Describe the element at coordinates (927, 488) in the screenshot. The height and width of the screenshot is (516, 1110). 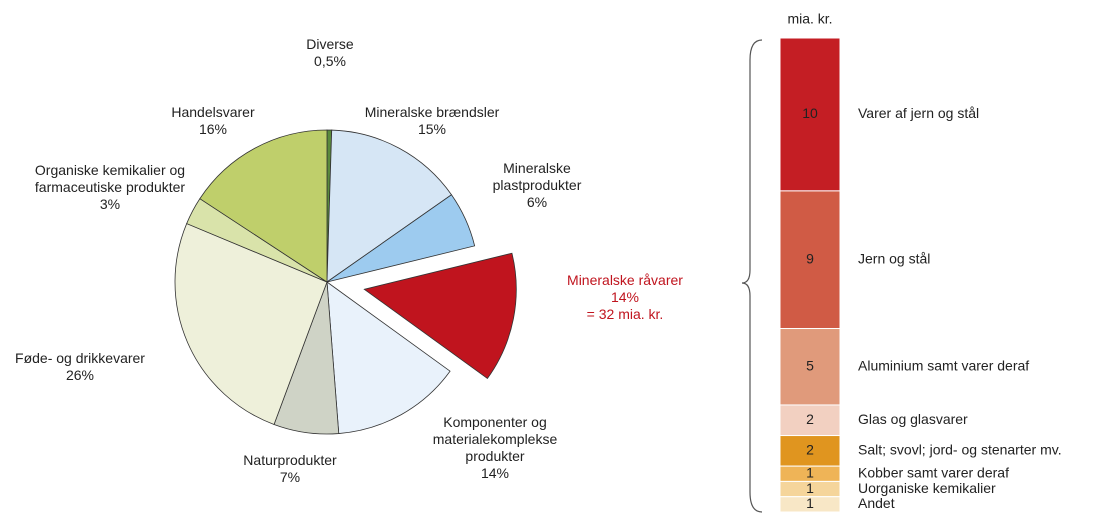
I see `segment-label: Uorganiske kemikalier` at that location.